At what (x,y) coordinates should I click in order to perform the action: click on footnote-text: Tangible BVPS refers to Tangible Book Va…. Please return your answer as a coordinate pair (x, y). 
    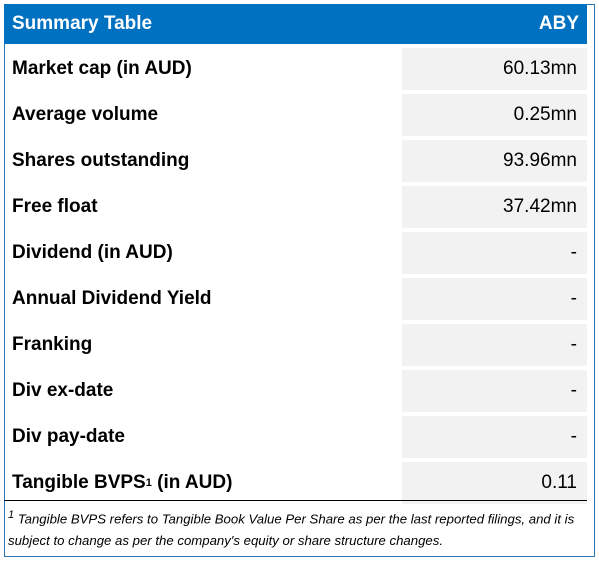
    Looking at the image, I should click on (291, 530).